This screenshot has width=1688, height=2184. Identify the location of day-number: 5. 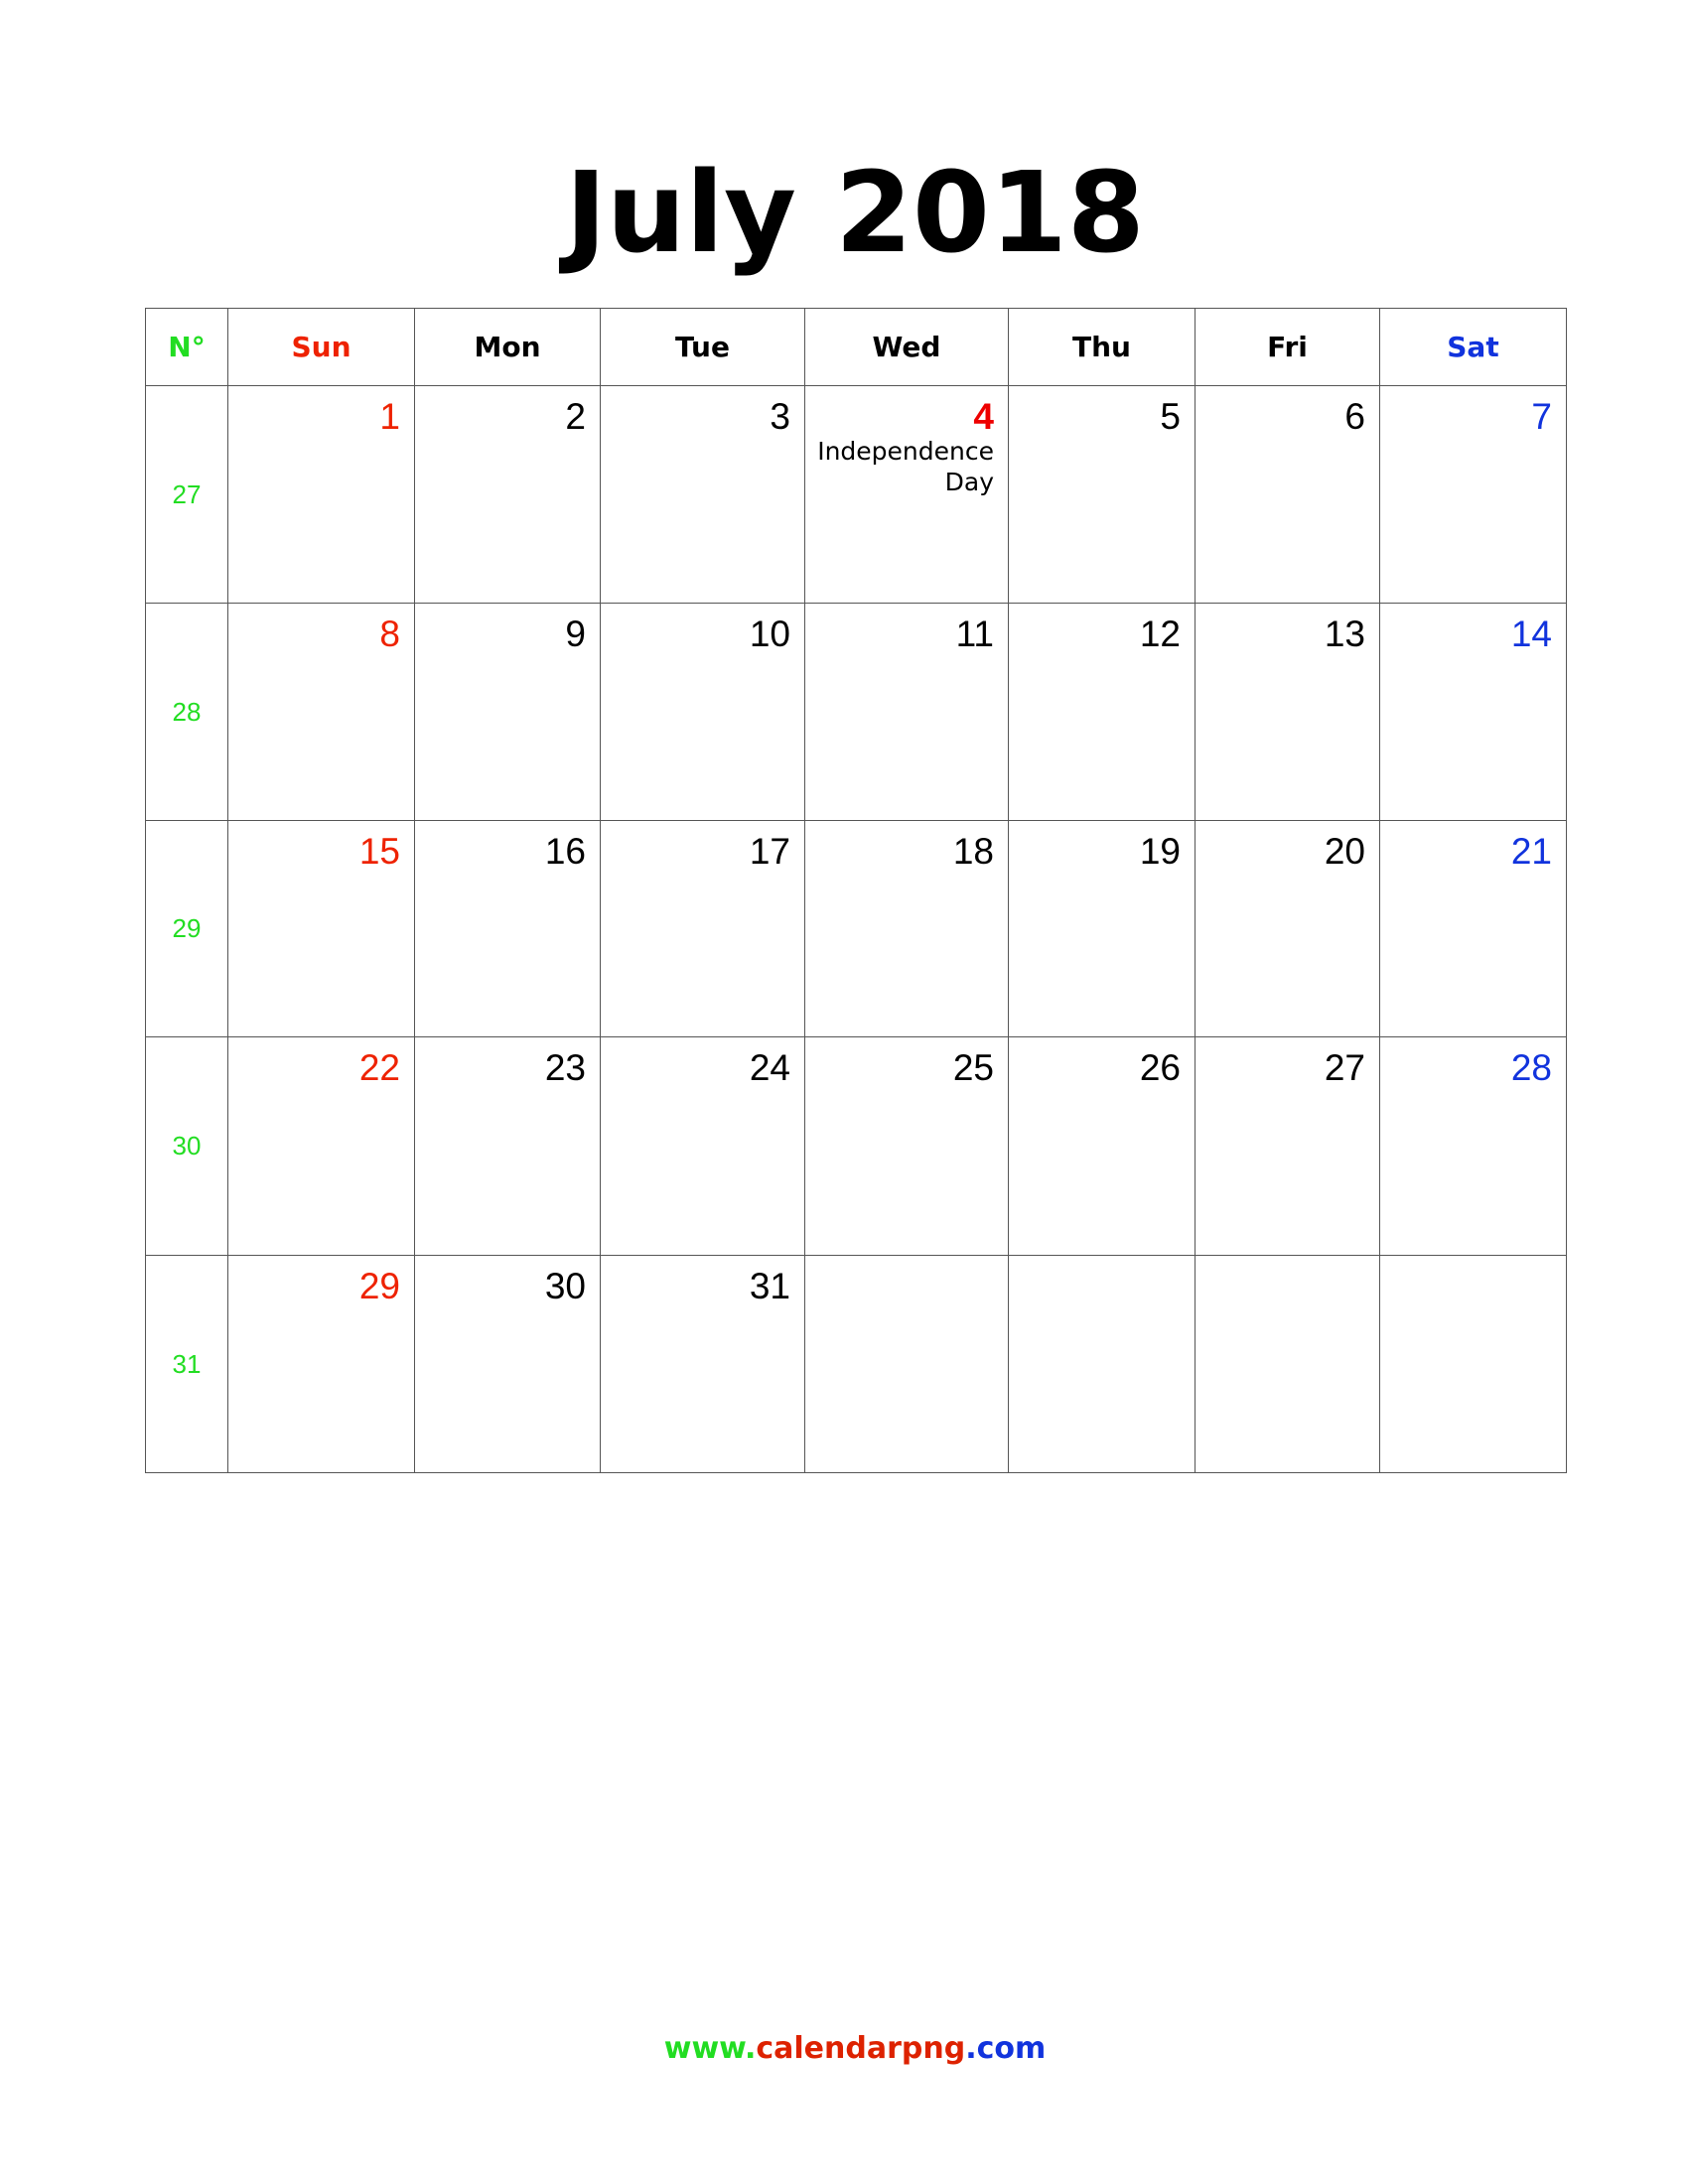
(1170, 416).